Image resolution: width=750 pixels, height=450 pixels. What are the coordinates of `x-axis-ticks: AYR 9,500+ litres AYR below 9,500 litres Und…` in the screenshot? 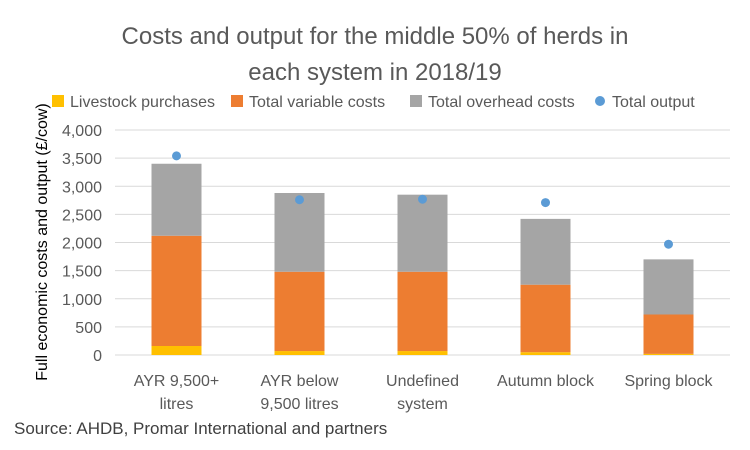 It's located at (424, 393).